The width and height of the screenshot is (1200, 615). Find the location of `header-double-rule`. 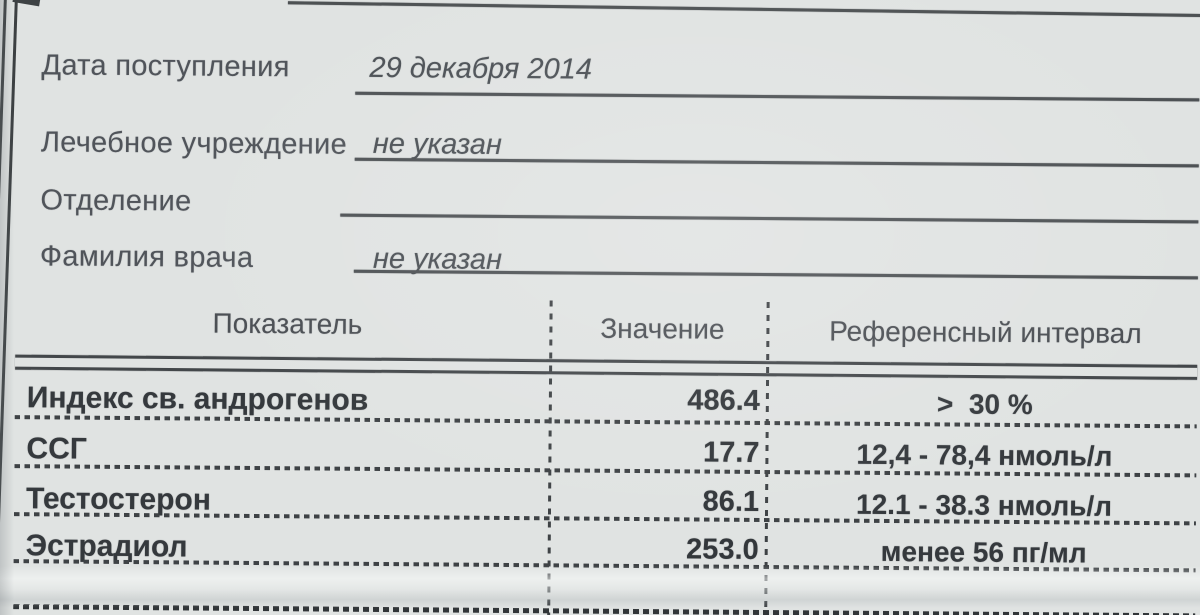

header-double-rule is located at coordinates (606, 367).